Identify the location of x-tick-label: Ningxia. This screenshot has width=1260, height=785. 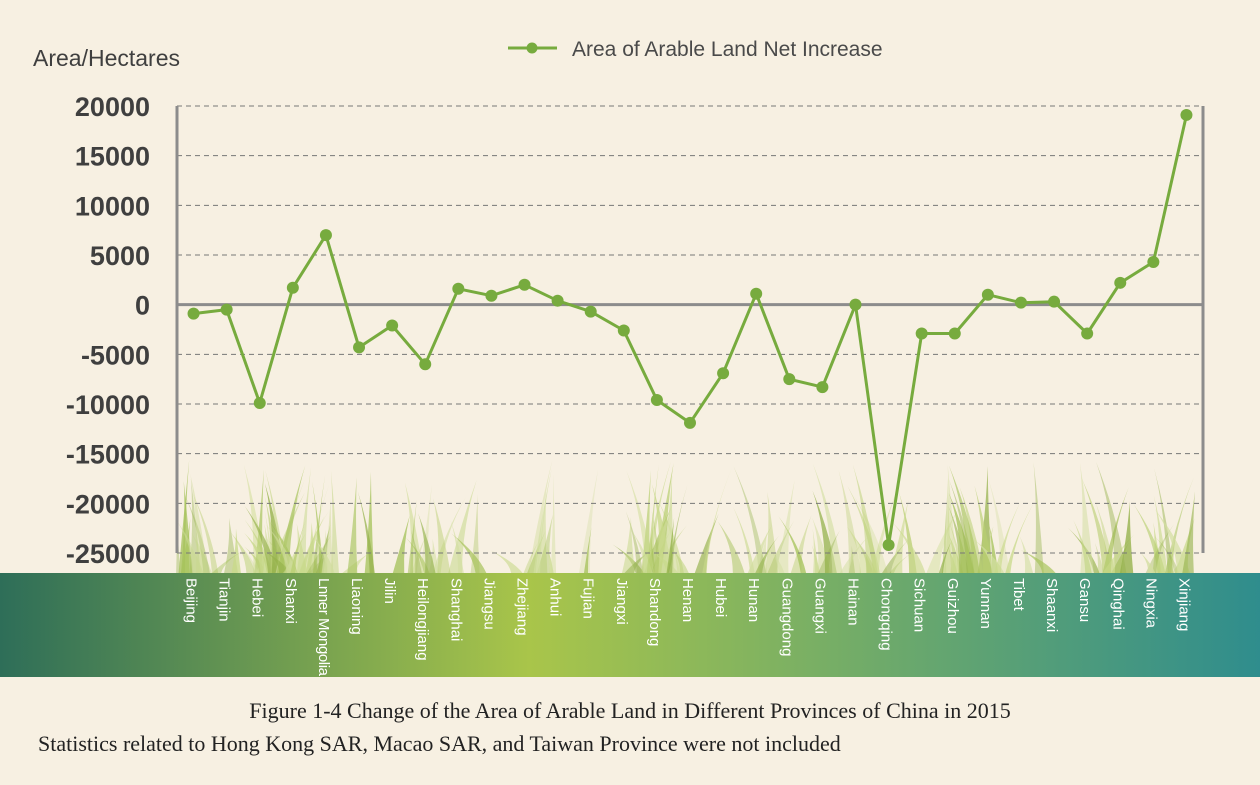
(1150, 603).